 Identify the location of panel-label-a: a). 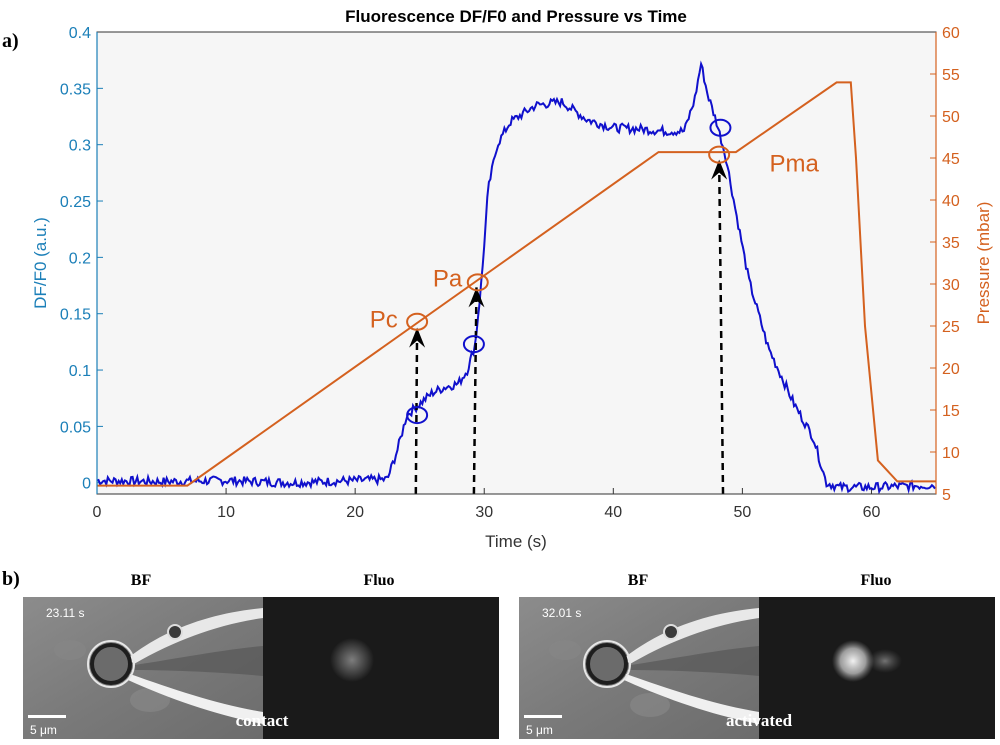
(10, 41).